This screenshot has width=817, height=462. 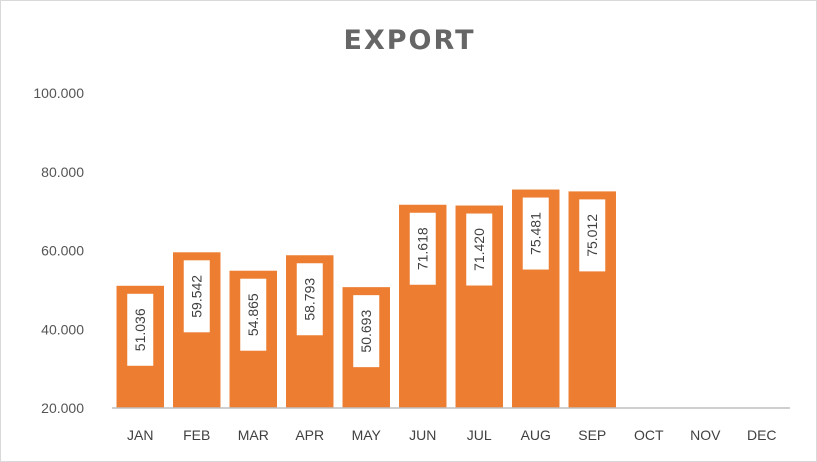 I want to click on data-label: 71.618, so click(x=423, y=248).